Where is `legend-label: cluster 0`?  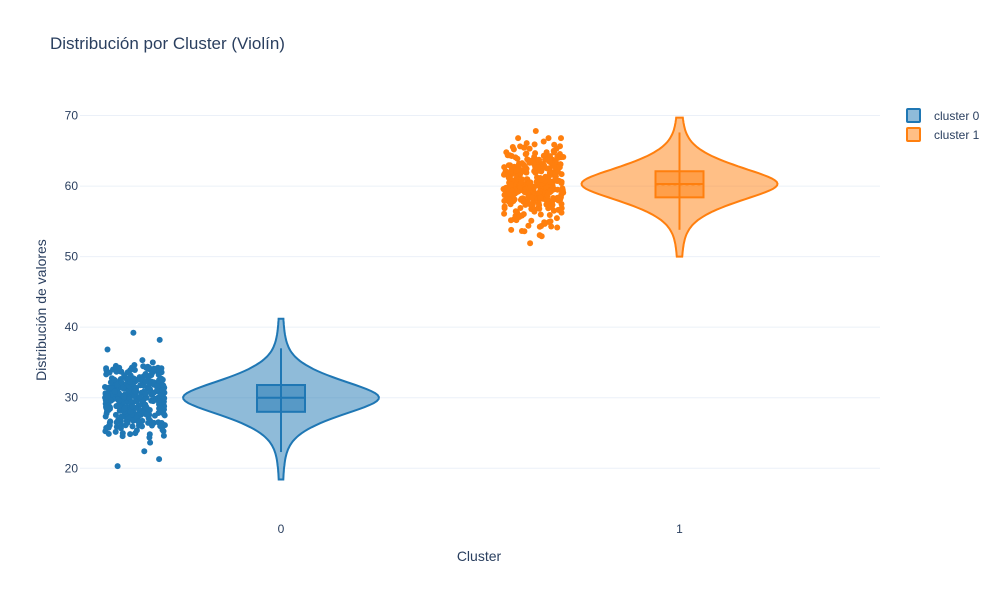
legend-label: cluster 0 is located at coordinates (957, 115).